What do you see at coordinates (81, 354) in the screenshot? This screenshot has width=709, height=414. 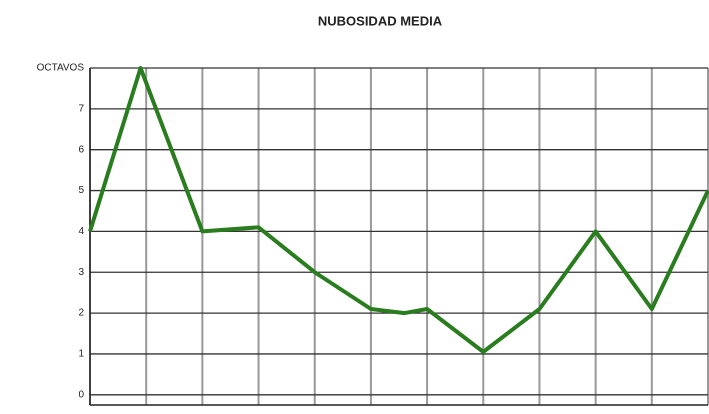 I see `y-tick-label: 1` at bounding box center [81, 354].